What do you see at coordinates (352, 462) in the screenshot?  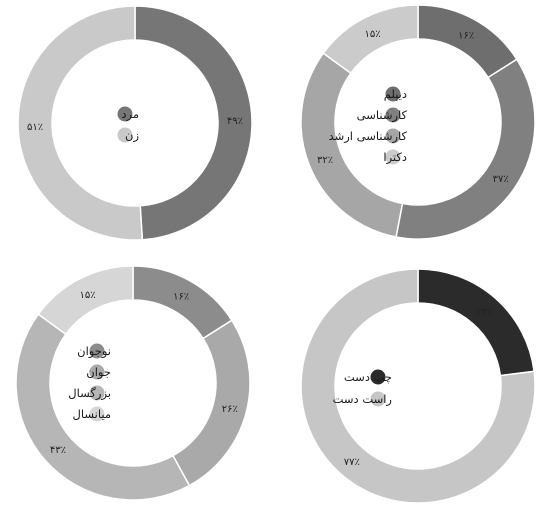 I see `slice-percent-label: ۷۷٪` at bounding box center [352, 462].